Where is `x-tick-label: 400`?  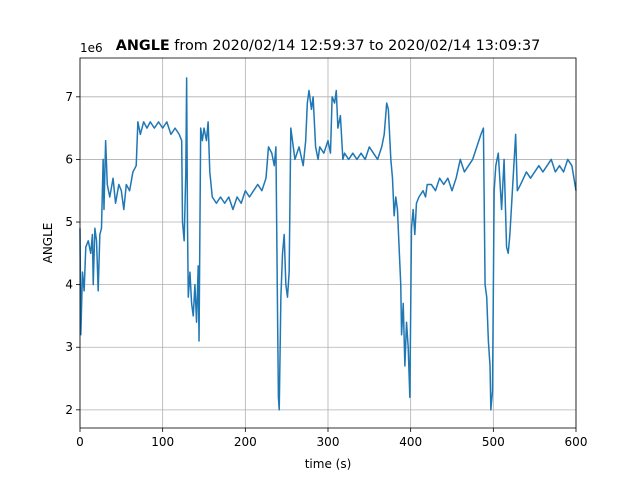
x-tick-label: 400 is located at coordinates (410, 442).